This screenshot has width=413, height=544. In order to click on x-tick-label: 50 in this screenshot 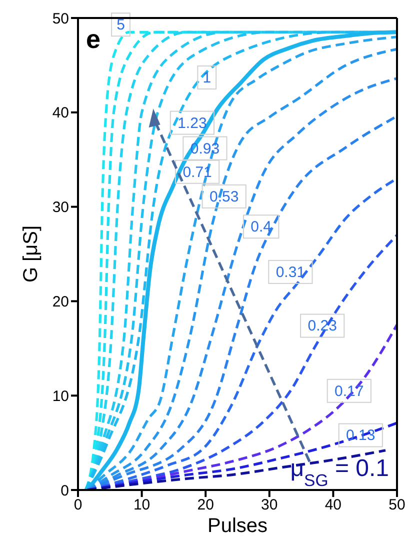, I will do `click(397, 505)`.